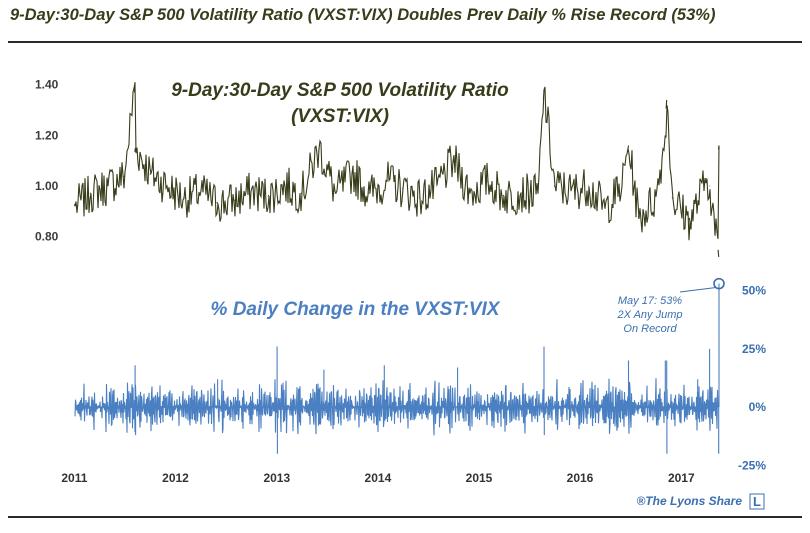 Image resolution: width=810 pixels, height=533 pixels. I want to click on lyons-share-logo-box, so click(757, 501).